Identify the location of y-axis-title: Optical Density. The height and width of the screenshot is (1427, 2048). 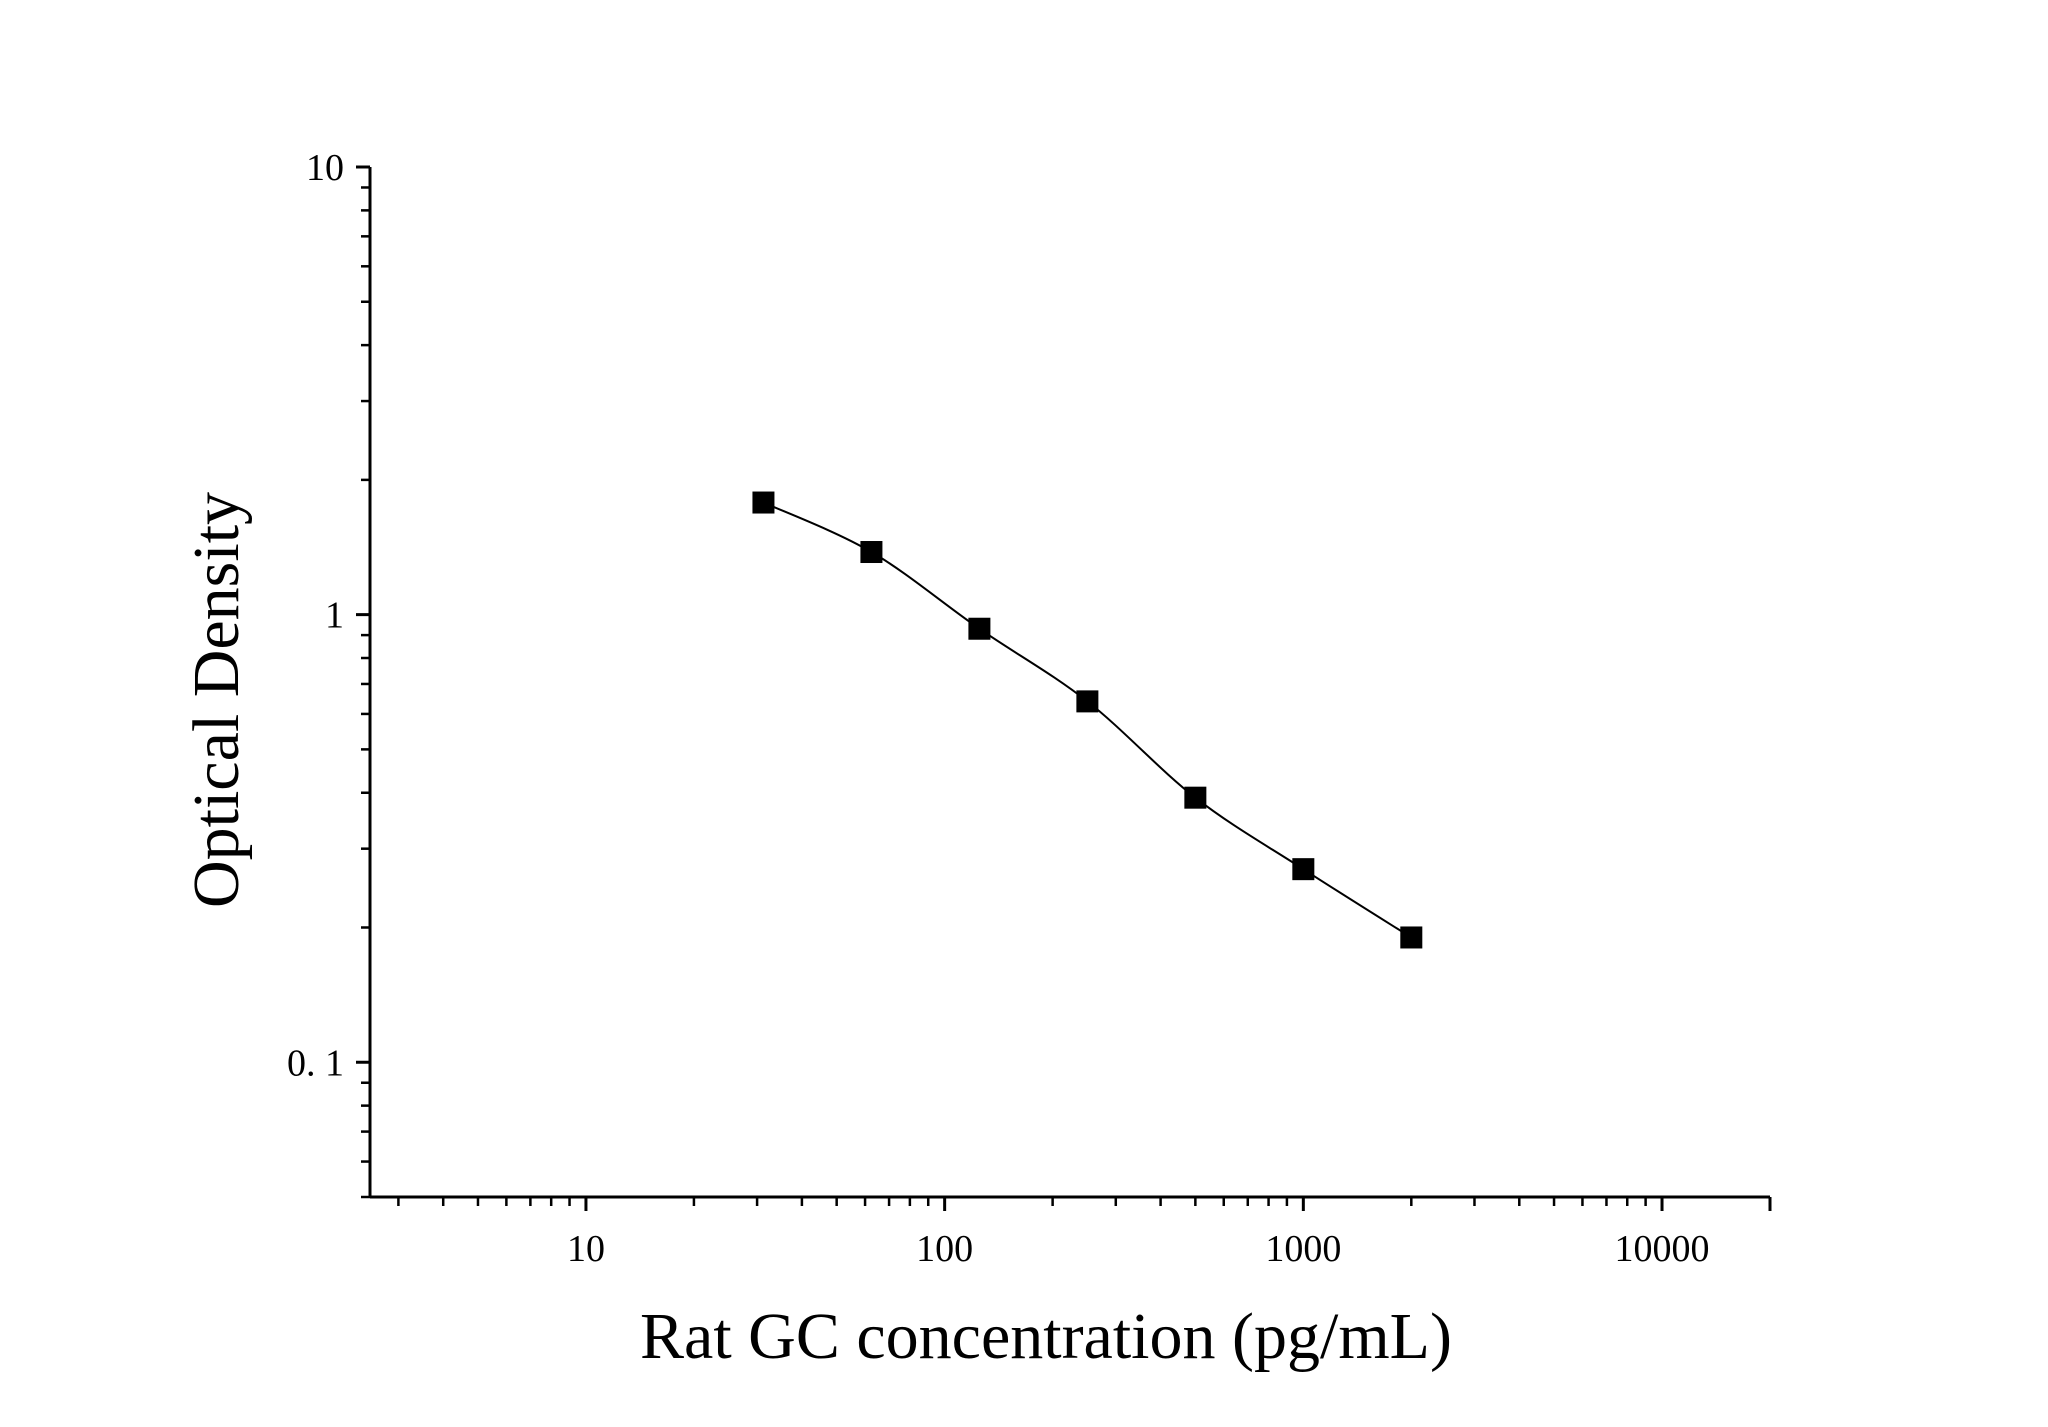
(216, 700).